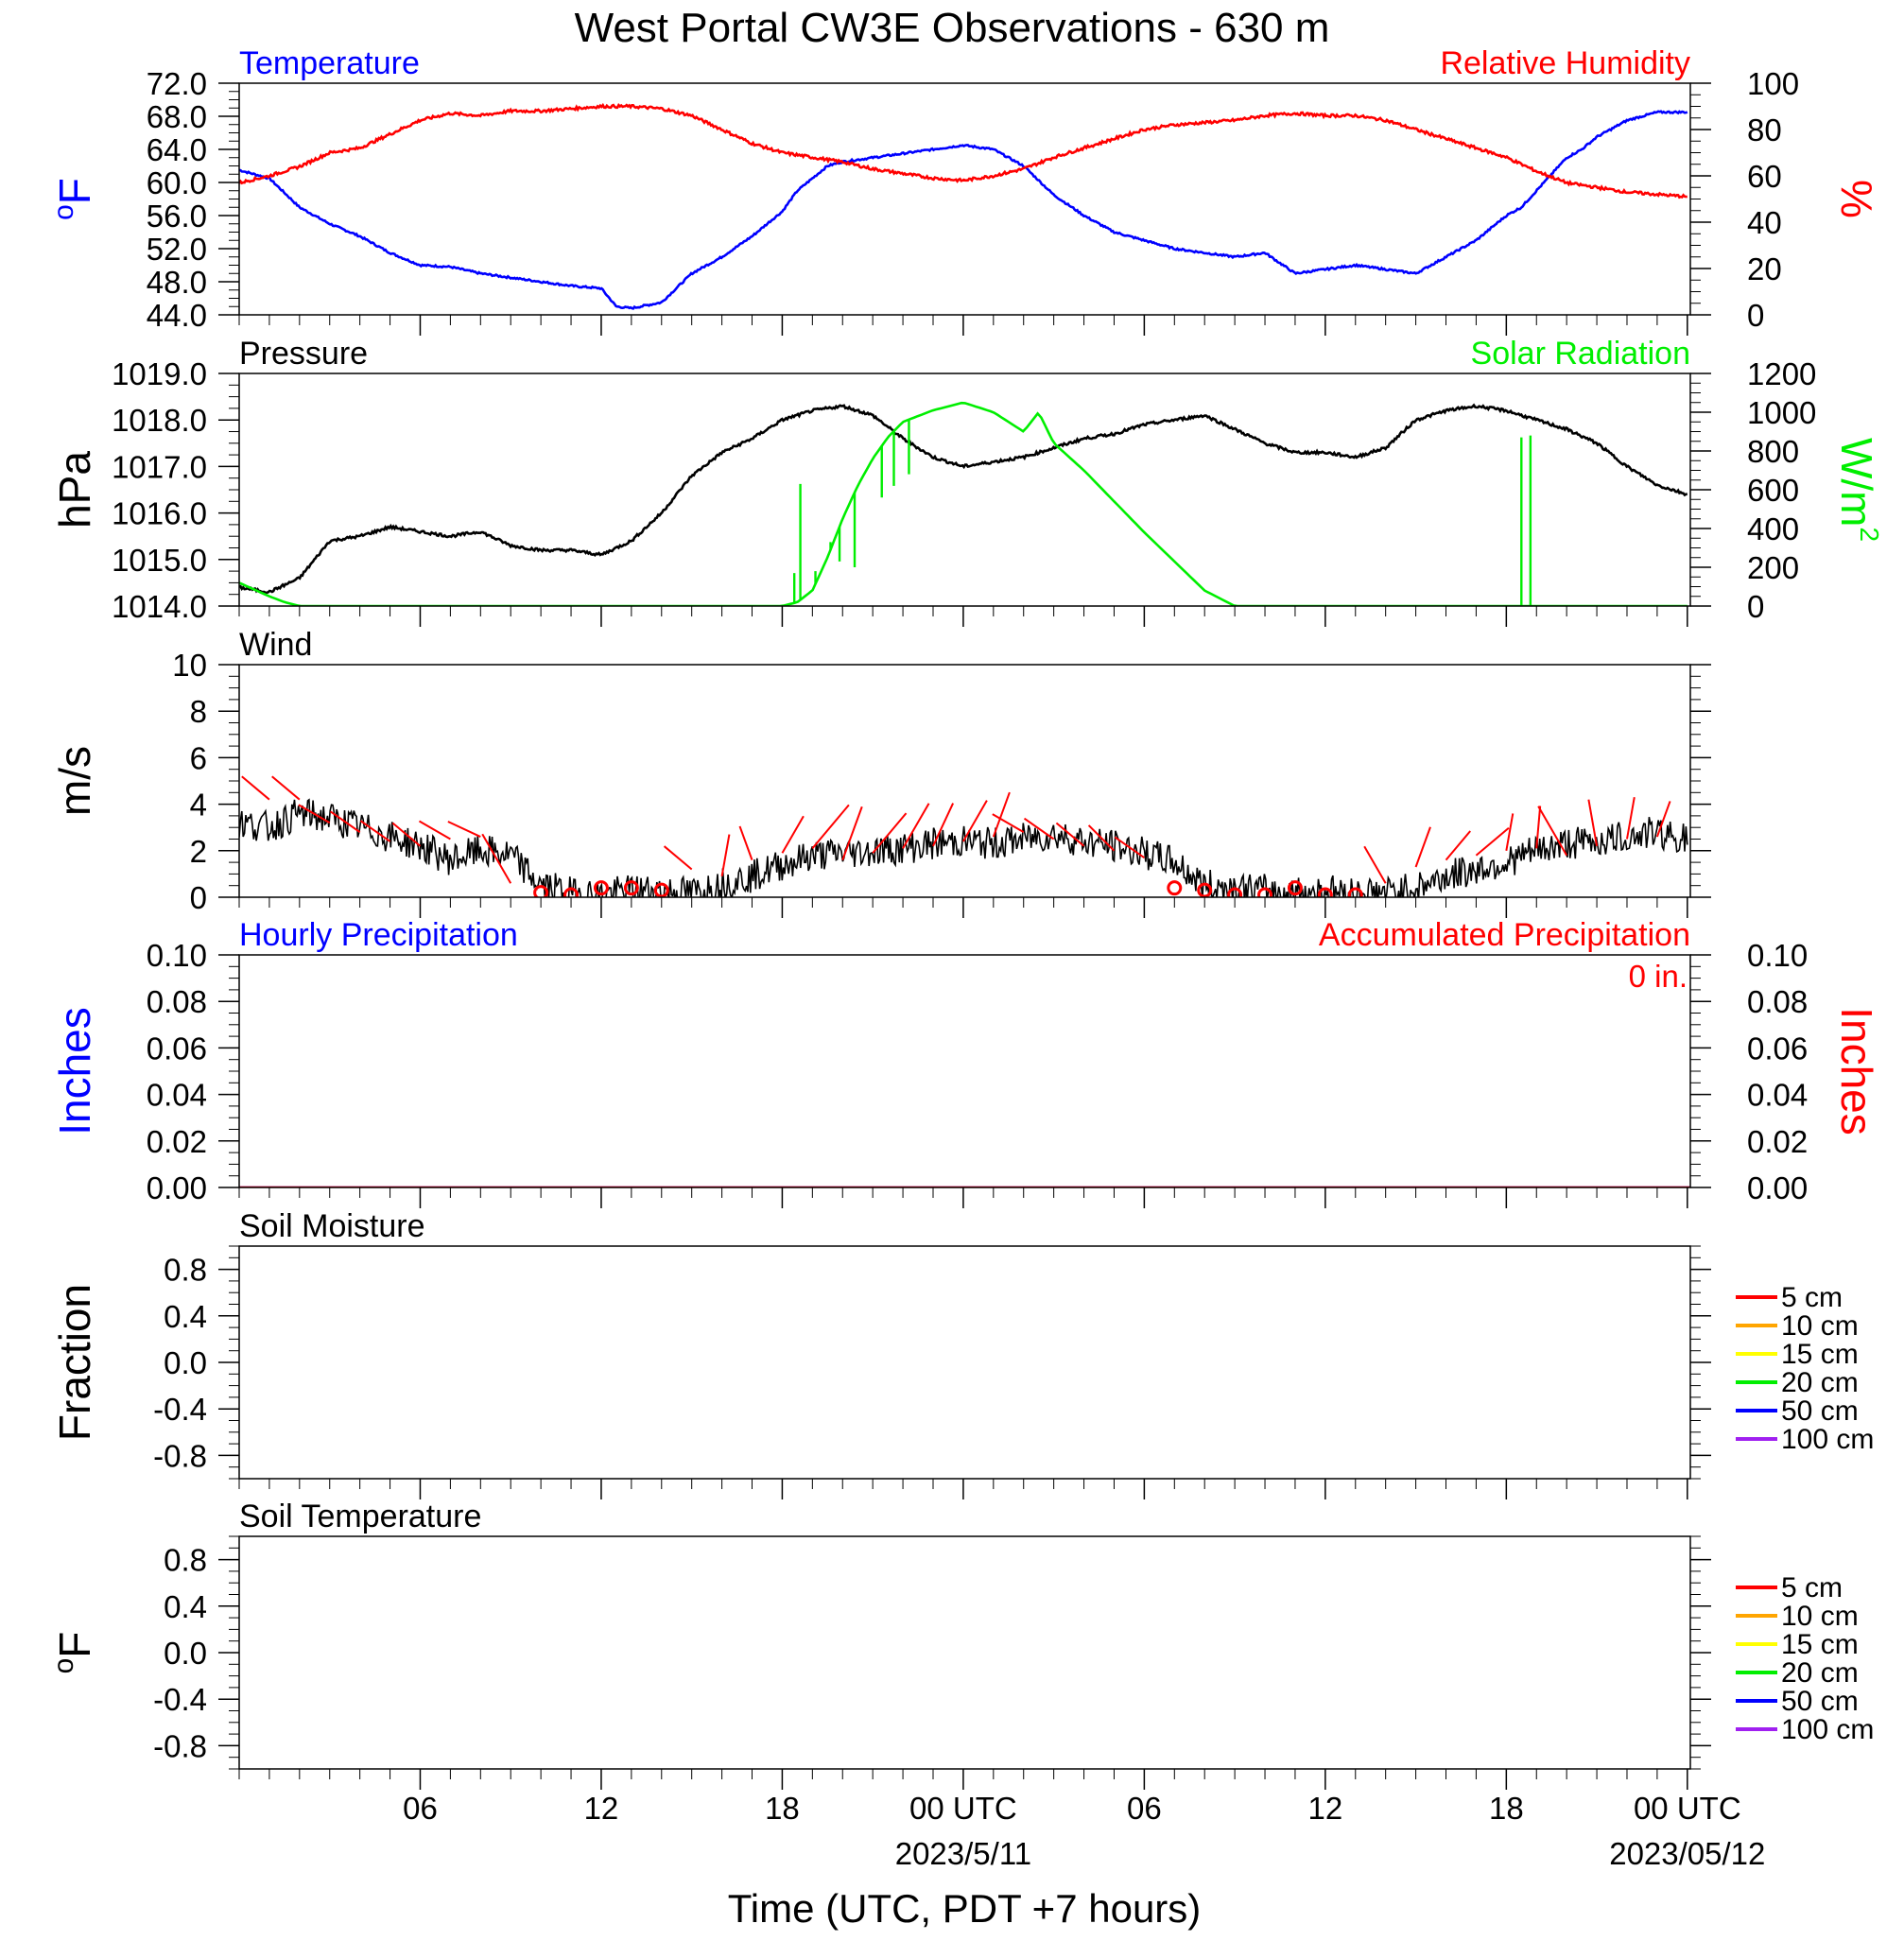  Describe the element at coordinates (1773, 567) in the screenshot. I see `right-tick-label: 200` at that location.